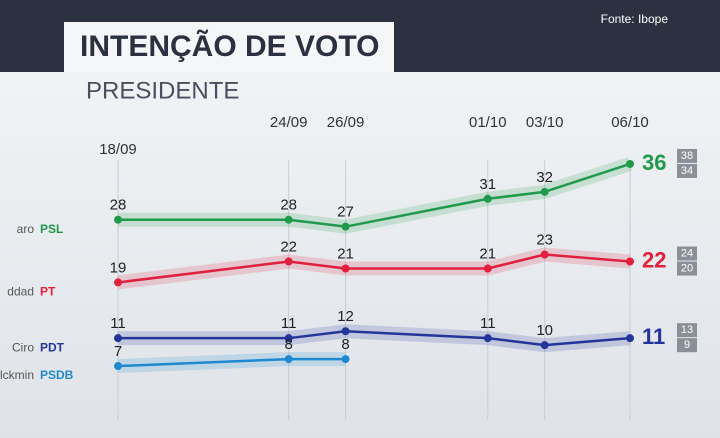 The width and height of the screenshot is (720, 438). Describe the element at coordinates (654, 162) in the screenshot. I see `value-label: 36` at that location.